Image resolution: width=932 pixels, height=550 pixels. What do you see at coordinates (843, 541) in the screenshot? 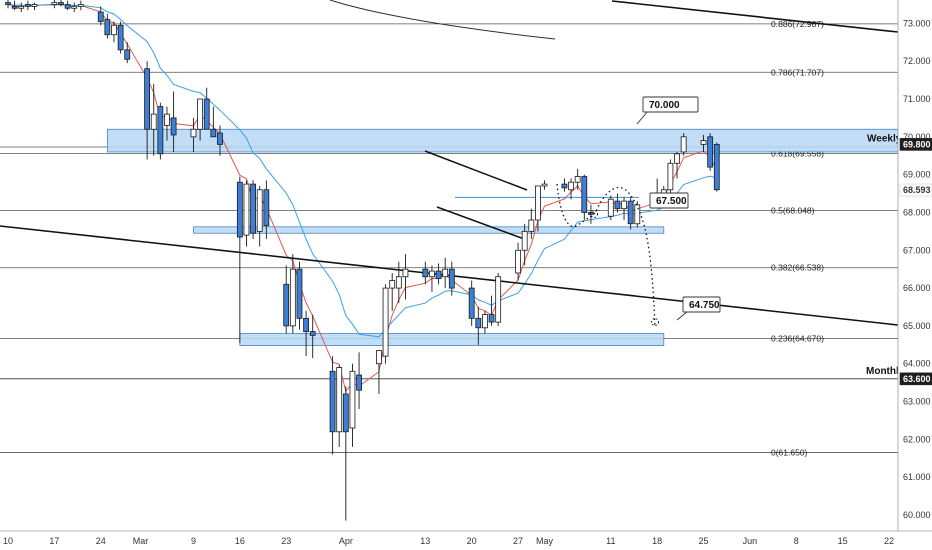
I see `date-tick-label: 15` at bounding box center [843, 541].